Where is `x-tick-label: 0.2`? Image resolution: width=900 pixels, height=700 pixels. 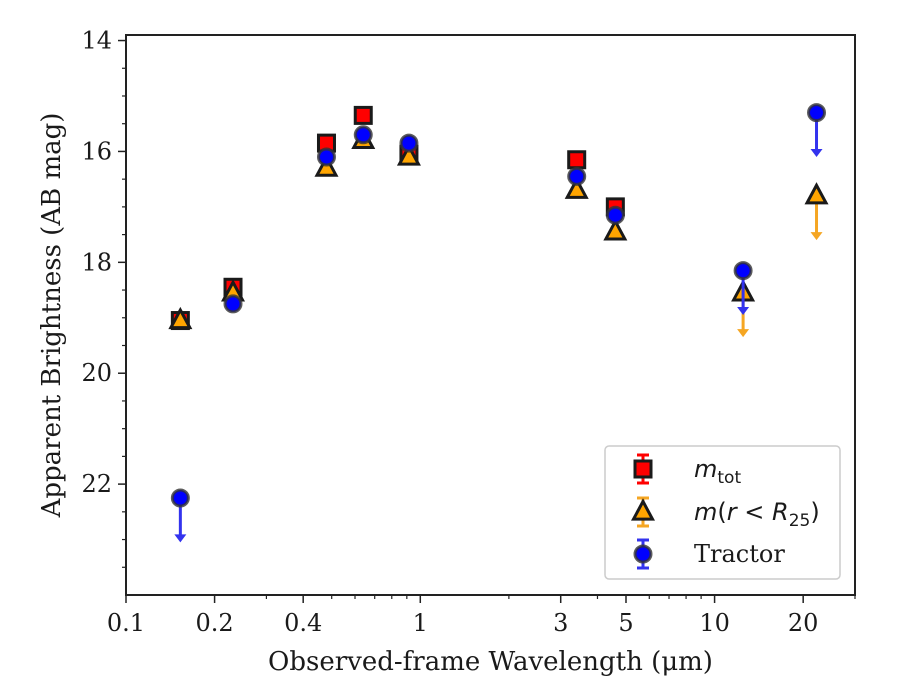 x-tick-label: 0.2 is located at coordinates (215, 623).